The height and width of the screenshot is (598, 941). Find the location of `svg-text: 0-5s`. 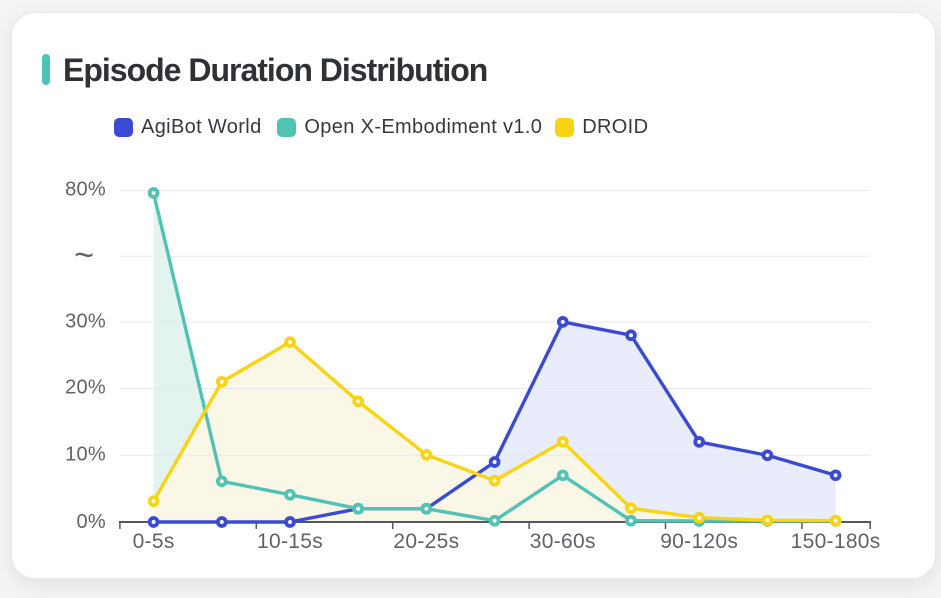

svg-text: 0-5s is located at coordinates (154, 541).